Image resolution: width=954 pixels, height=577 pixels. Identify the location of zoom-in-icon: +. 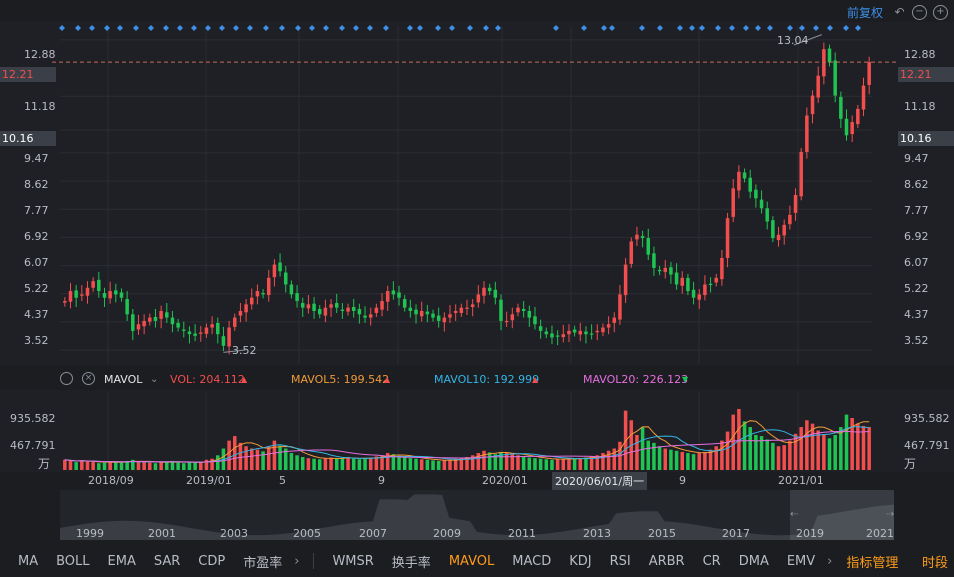
(940, 12).